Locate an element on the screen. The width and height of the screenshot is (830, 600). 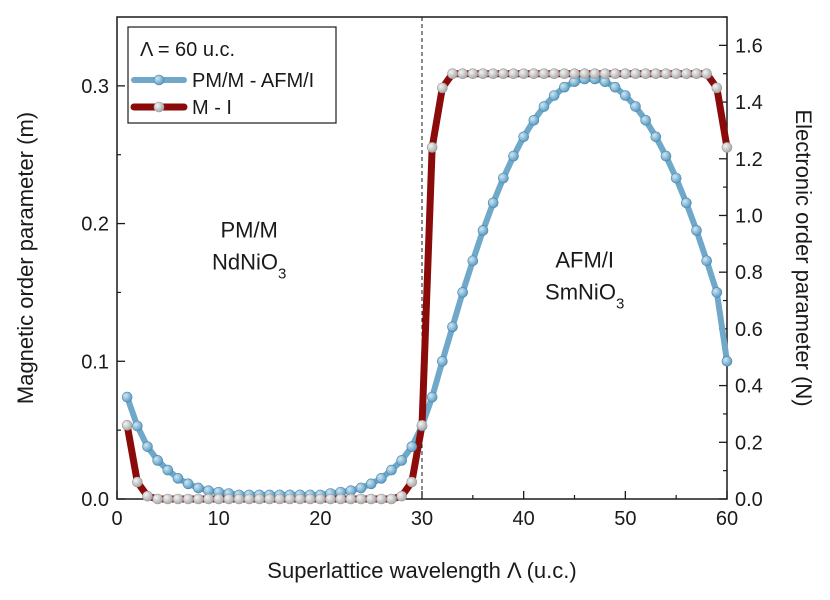
y-right-tick-label: 0.4 is located at coordinates (749, 387).